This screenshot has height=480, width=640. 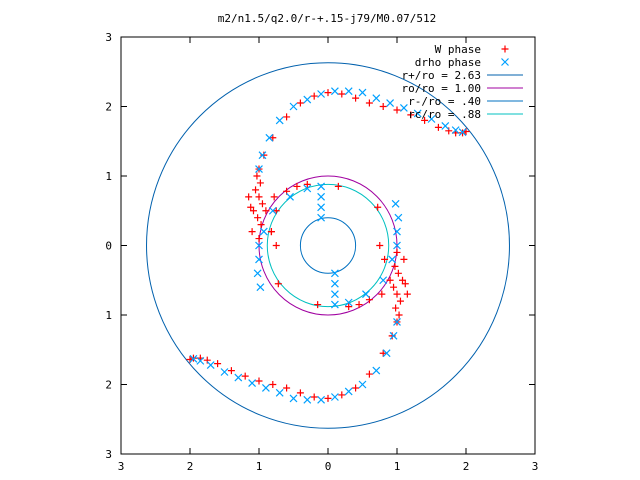 What do you see at coordinates (108, 246) in the screenshot?
I see `y-tick-label: 0` at bounding box center [108, 246].